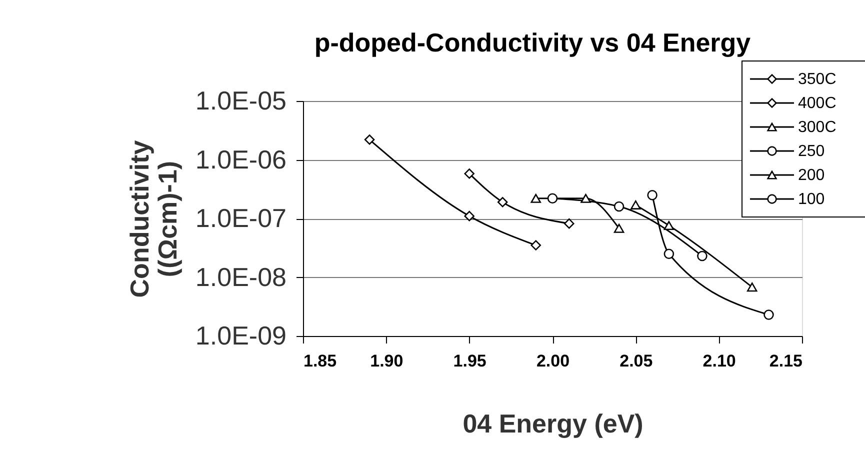 This screenshot has height=475, width=865. I want to click on y-tick-label: 1.0E-08, so click(240, 277).